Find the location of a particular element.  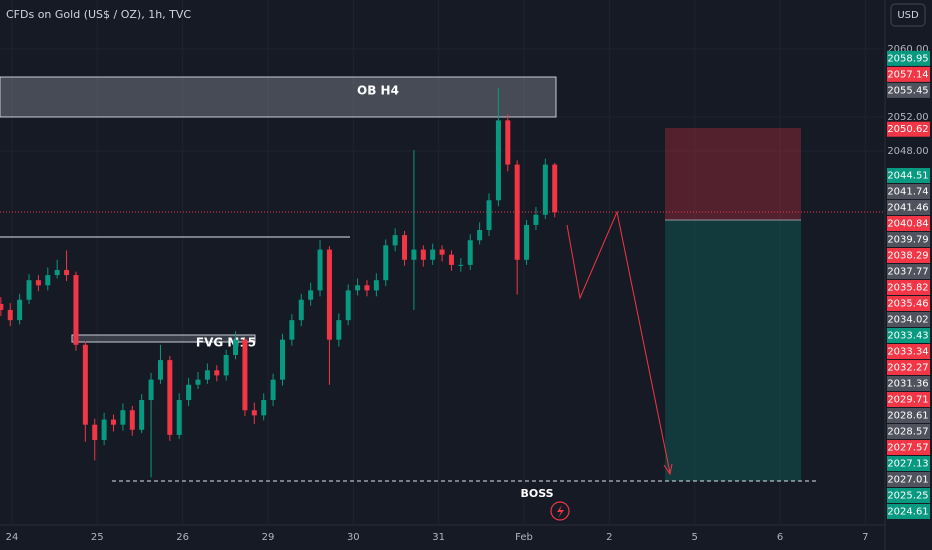

currency-label: USD is located at coordinates (908, 15).